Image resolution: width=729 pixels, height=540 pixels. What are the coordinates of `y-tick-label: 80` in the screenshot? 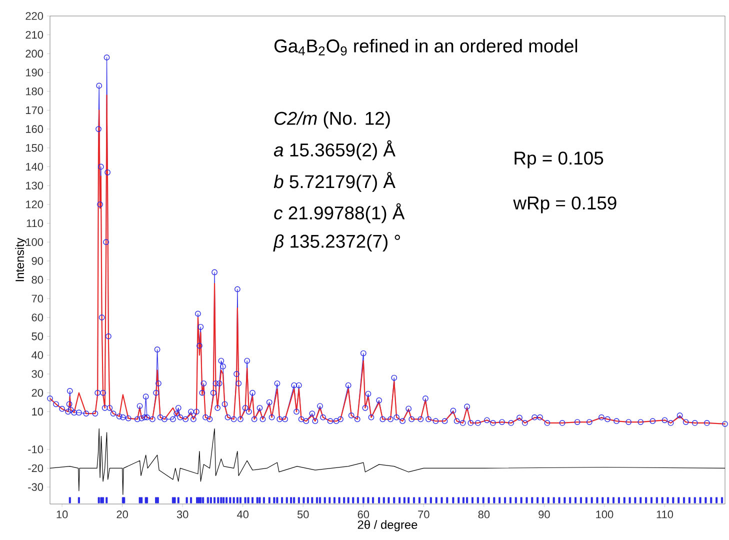 It's located at (38, 280).